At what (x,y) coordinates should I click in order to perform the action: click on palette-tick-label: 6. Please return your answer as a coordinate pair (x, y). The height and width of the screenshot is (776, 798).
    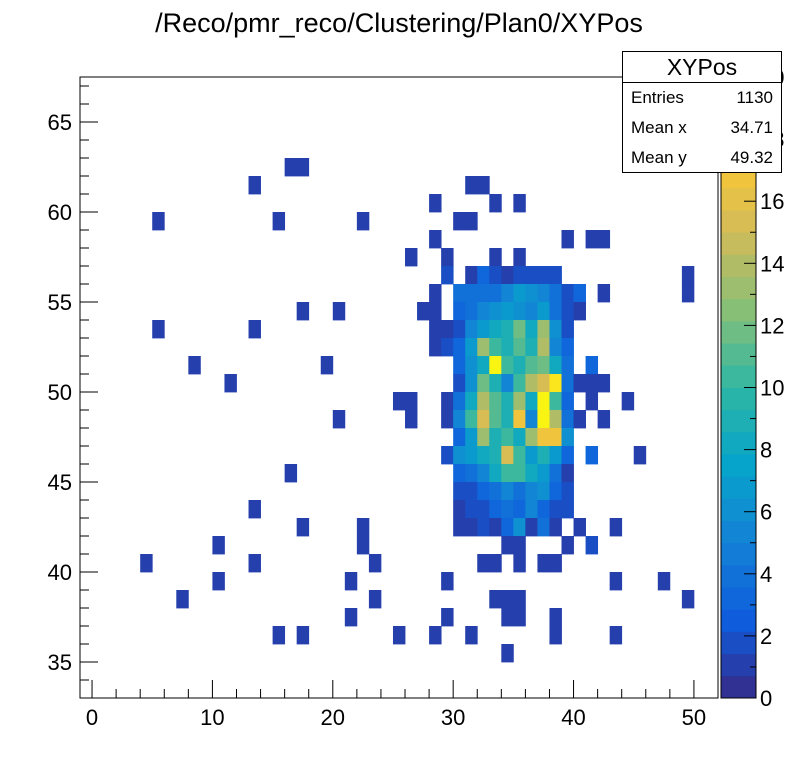
    Looking at the image, I should click on (766, 512).